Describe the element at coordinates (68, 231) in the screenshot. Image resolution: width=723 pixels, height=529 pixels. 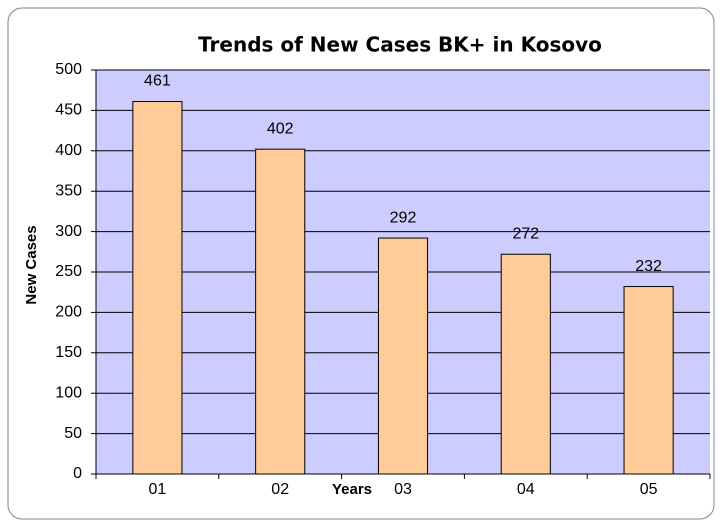
I see `y-tick-label: 300` at that location.